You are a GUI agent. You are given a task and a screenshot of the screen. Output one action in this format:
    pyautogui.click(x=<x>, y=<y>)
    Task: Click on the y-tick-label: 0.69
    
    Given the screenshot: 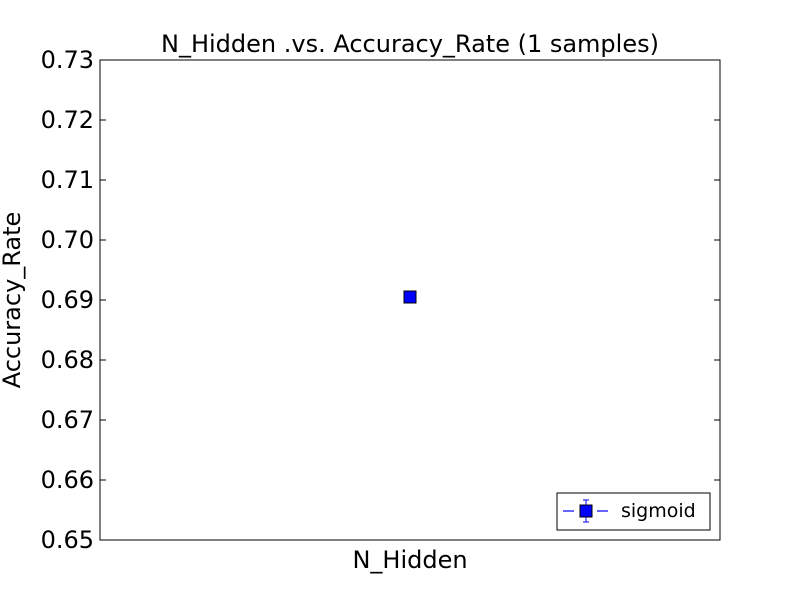 What is the action you would take?
    pyautogui.click(x=67, y=300)
    